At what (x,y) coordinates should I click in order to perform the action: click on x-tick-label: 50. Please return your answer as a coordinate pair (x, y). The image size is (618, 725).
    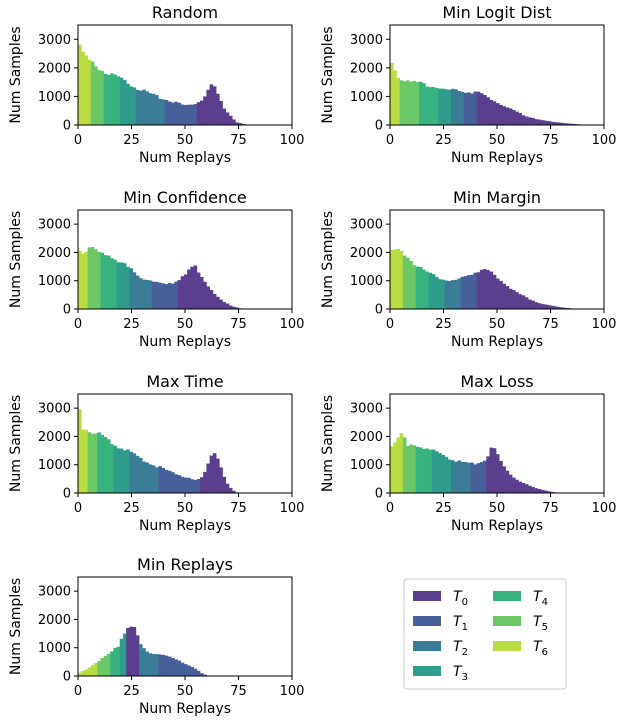
    Looking at the image, I should click on (185, 324).